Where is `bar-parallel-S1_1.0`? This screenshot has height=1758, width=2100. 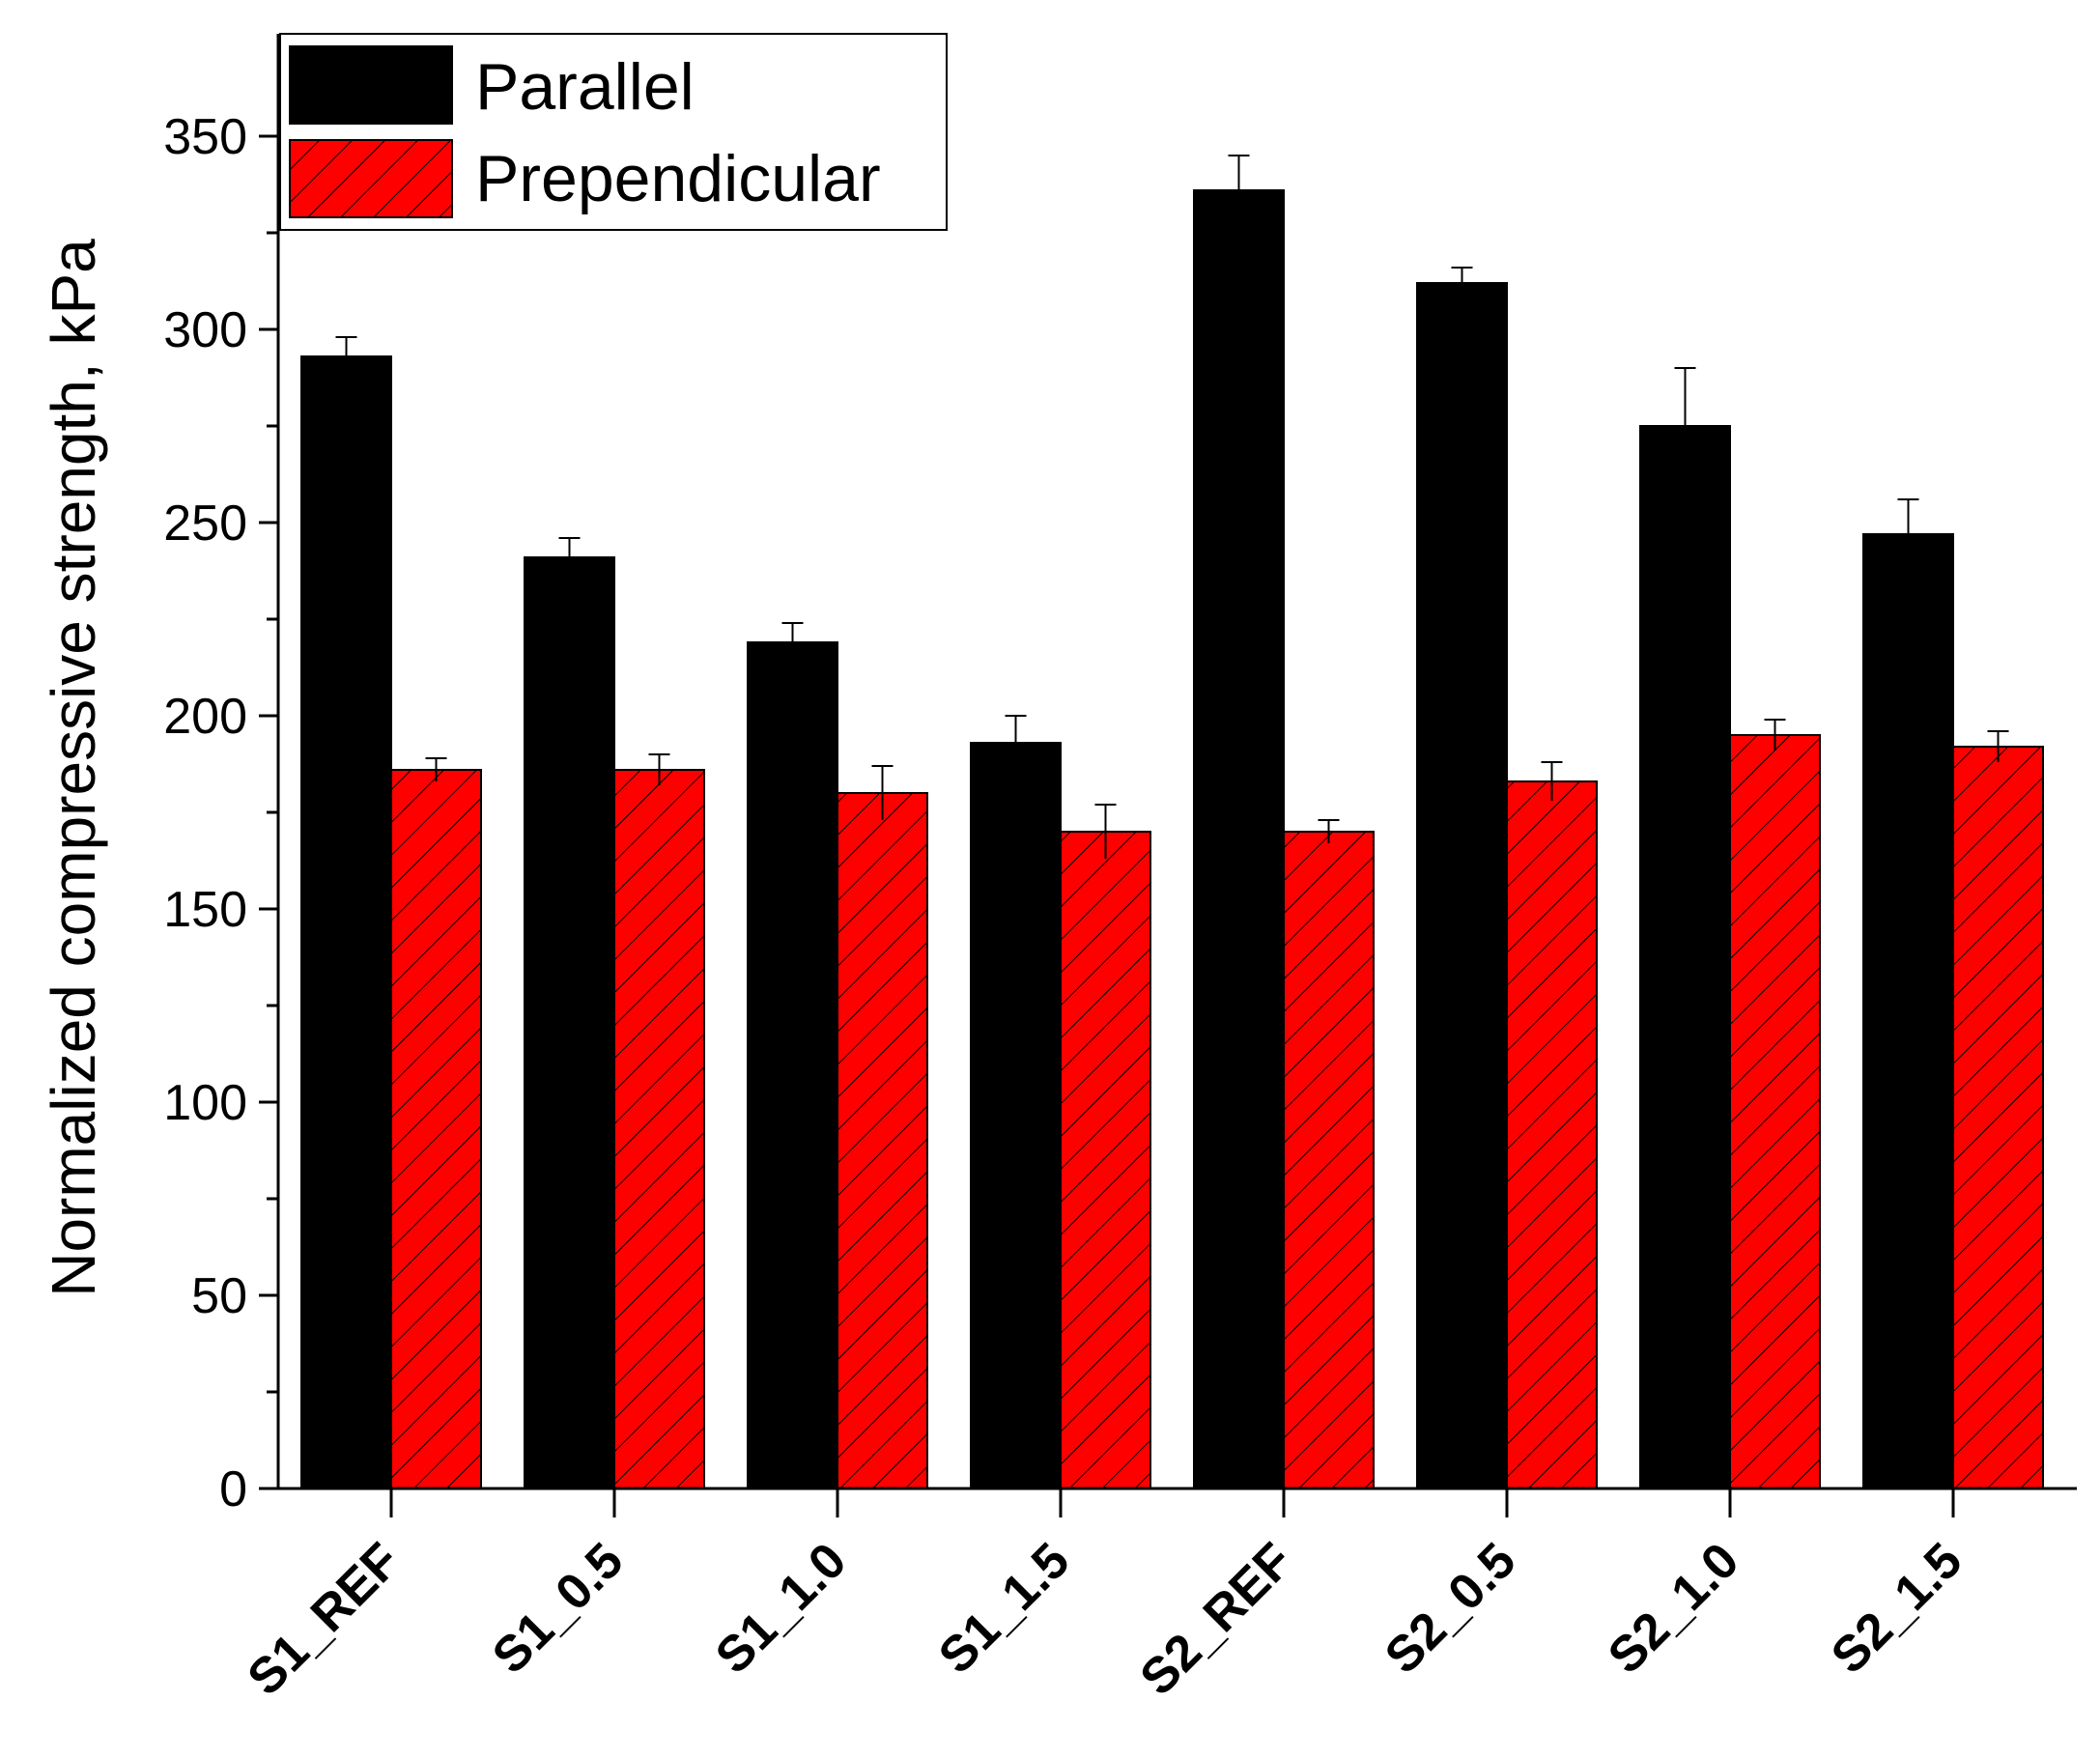
bar-parallel-S1_1.0 is located at coordinates (792, 1065).